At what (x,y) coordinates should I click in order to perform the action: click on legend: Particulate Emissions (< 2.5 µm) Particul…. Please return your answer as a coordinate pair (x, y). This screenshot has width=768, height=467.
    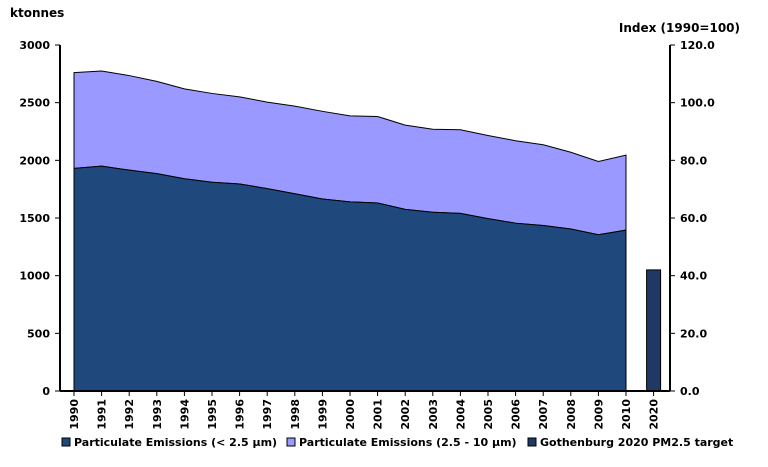
    Looking at the image, I should click on (397, 442).